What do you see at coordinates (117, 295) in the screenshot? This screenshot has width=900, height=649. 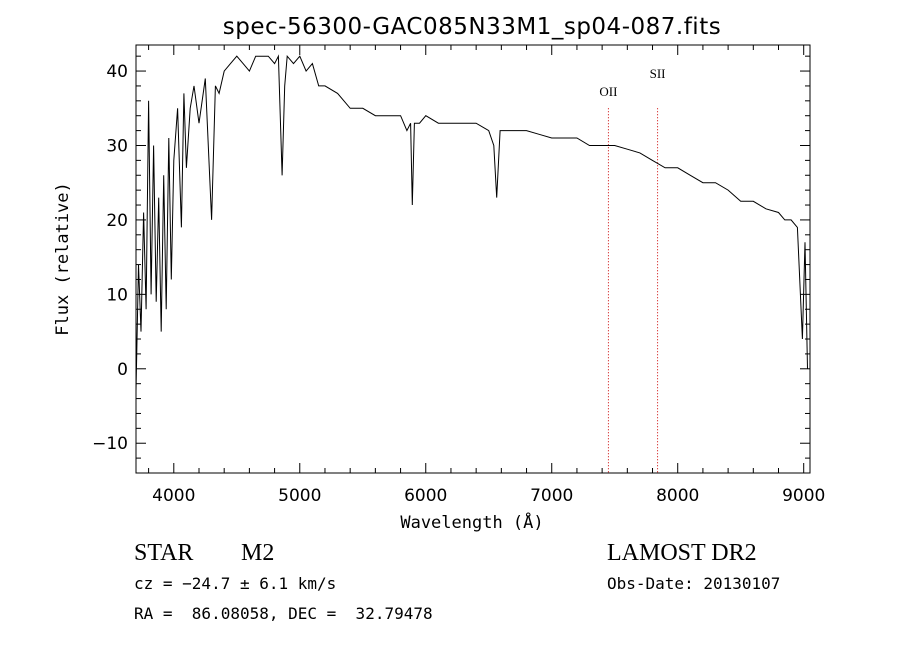 I see `y-tick-label: 10` at bounding box center [117, 295].